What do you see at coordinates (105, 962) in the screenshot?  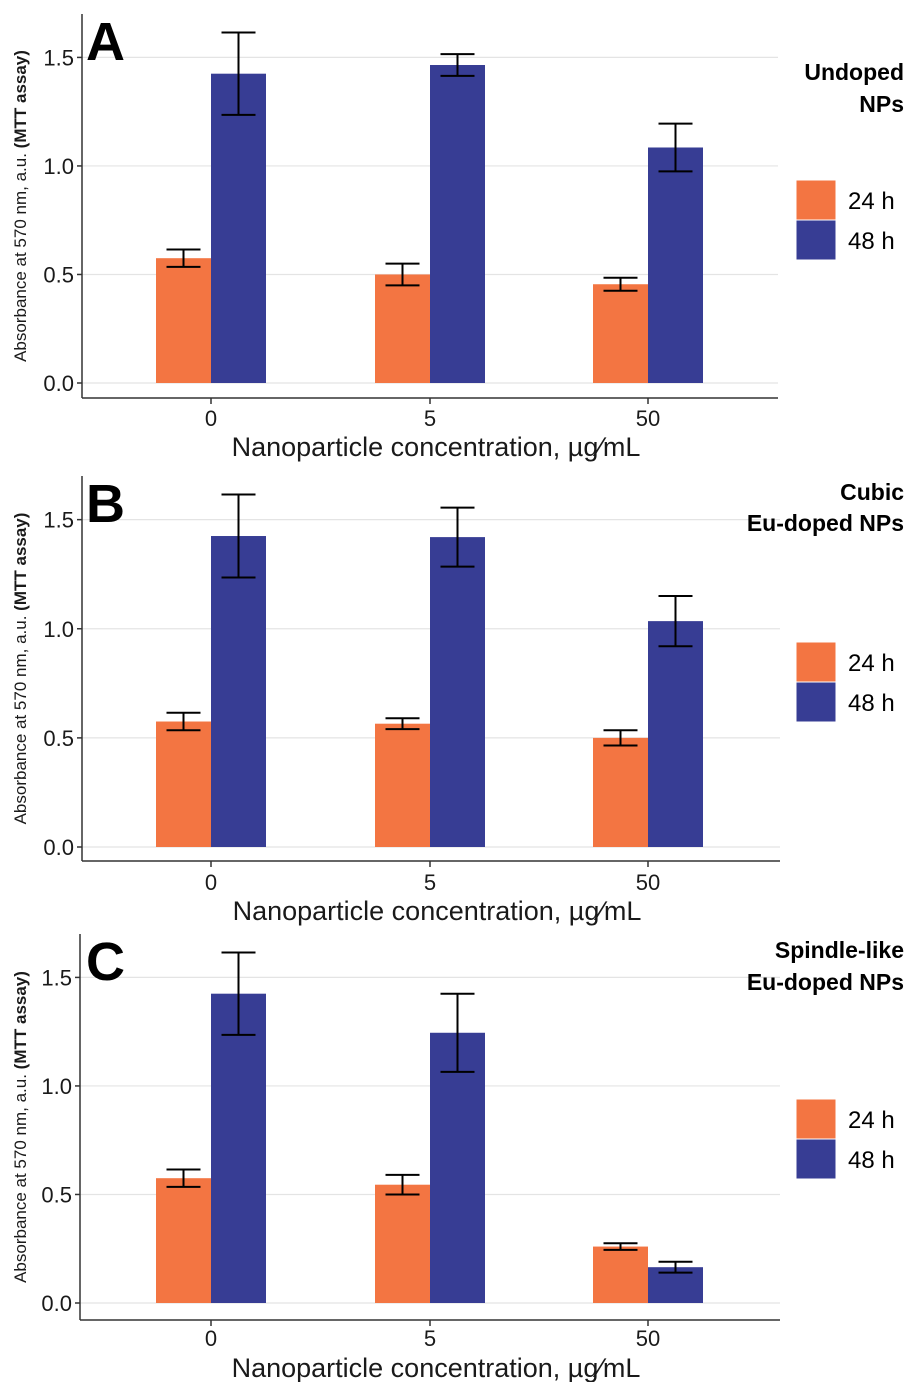 I see `panel-letter: C` at bounding box center [105, 962].